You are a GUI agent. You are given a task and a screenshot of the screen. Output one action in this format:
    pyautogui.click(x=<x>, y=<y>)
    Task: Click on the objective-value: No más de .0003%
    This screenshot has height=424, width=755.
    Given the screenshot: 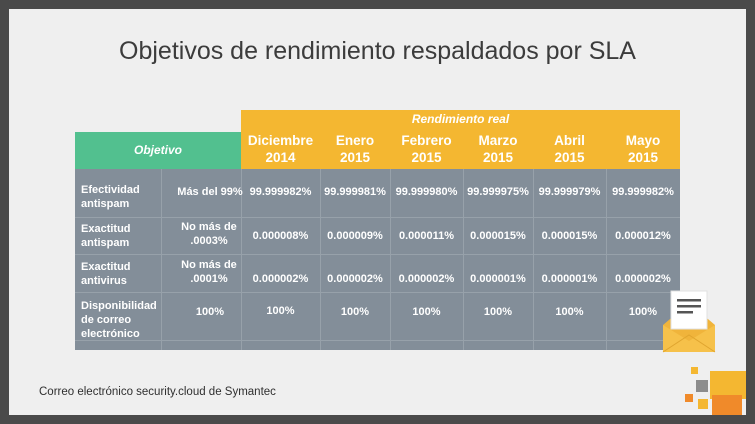 What is the action you would take?
    pyautogui.click(x=209, y=234)
    